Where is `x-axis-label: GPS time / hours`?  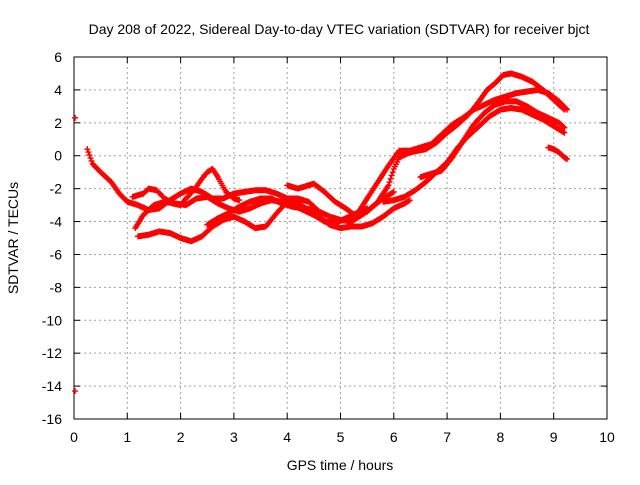 x-axis-label: GPS time / hours is located at coordinates (340, 465).